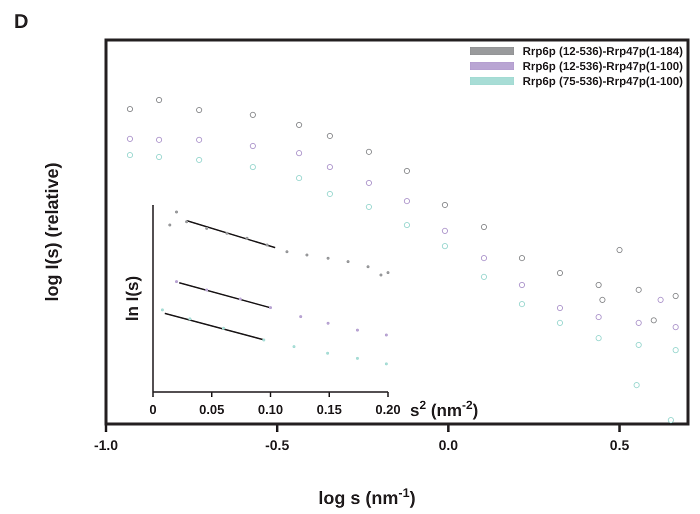 This screenshot has height=514, width=700. I want to click on x-tick-label: 0.10, so click(271, 409).